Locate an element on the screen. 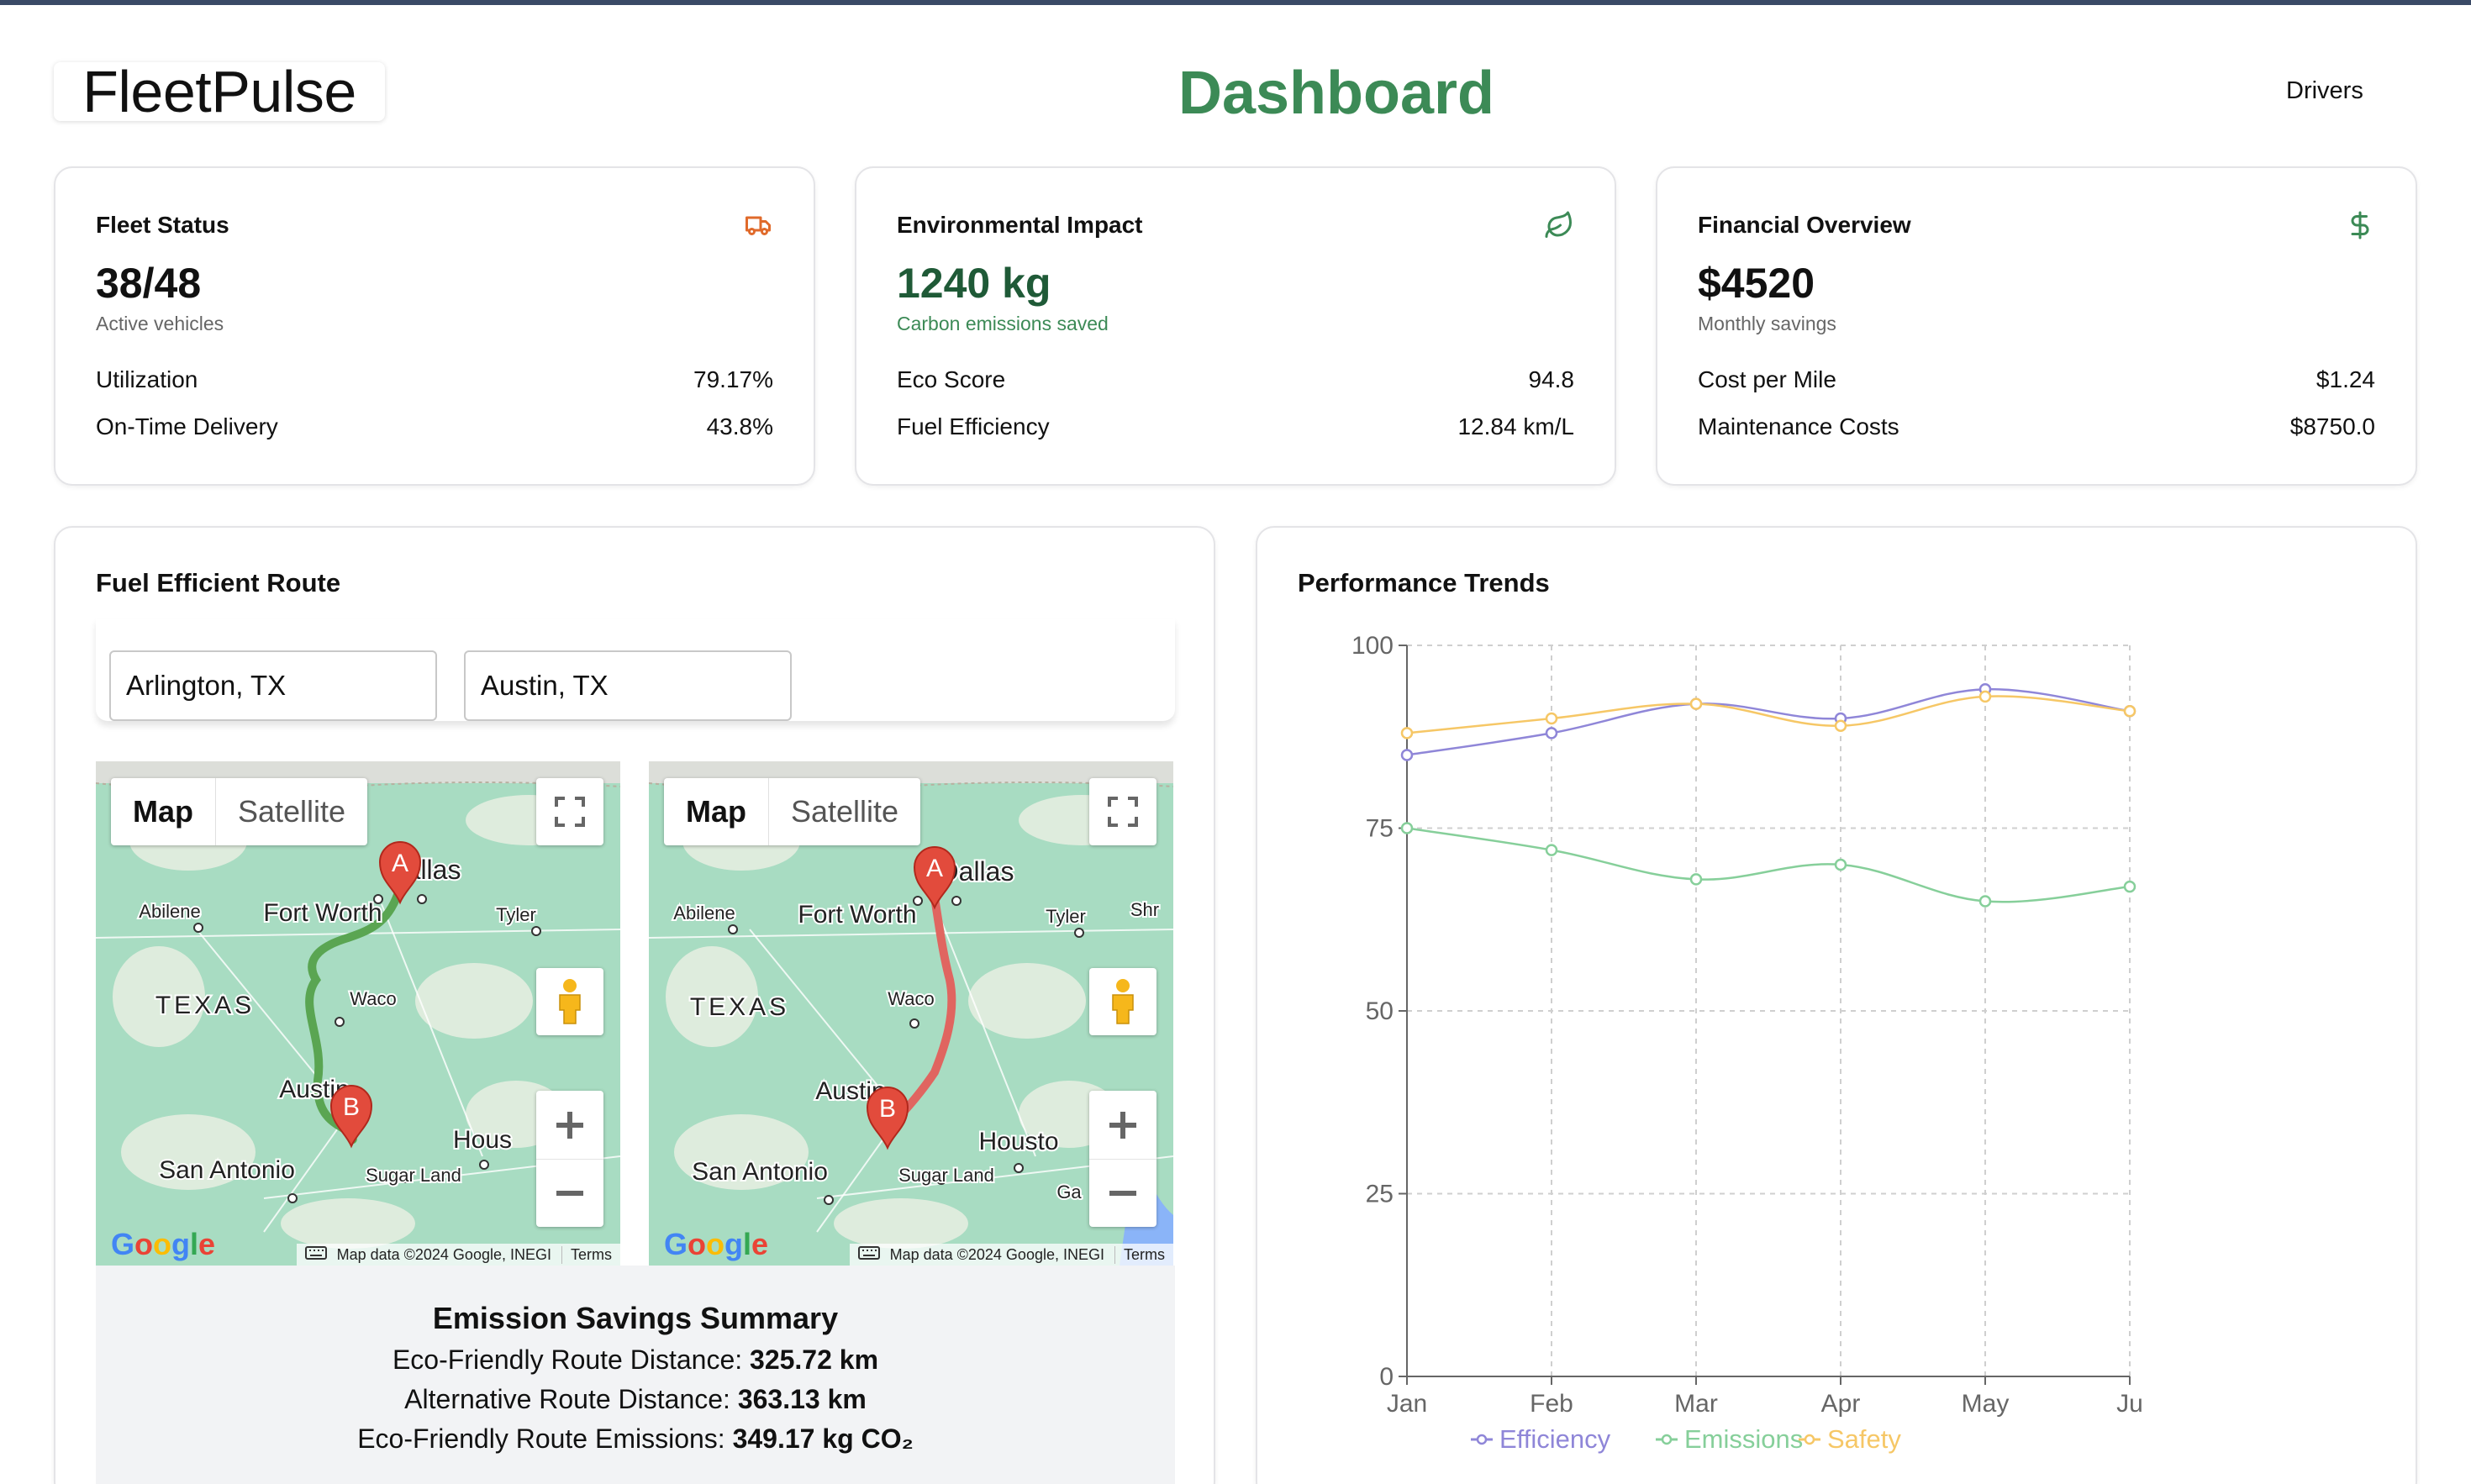 The height and width of the screenshot is (1484, 2471). app-logo: FleetPulse is located at coordinates (219, 92).